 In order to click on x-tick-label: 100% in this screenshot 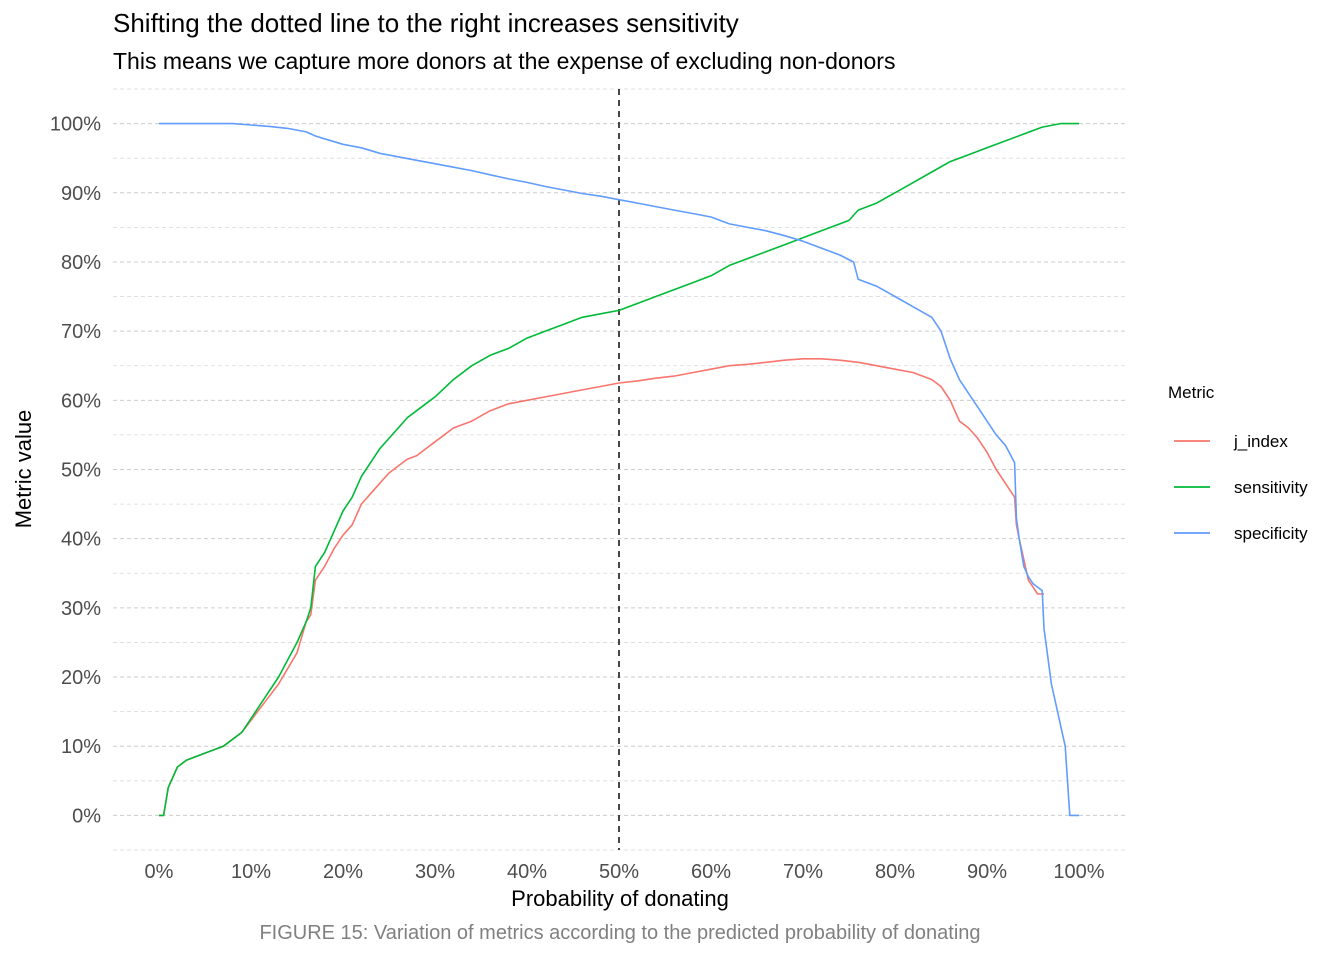, I will do `click(1078, 872)`.